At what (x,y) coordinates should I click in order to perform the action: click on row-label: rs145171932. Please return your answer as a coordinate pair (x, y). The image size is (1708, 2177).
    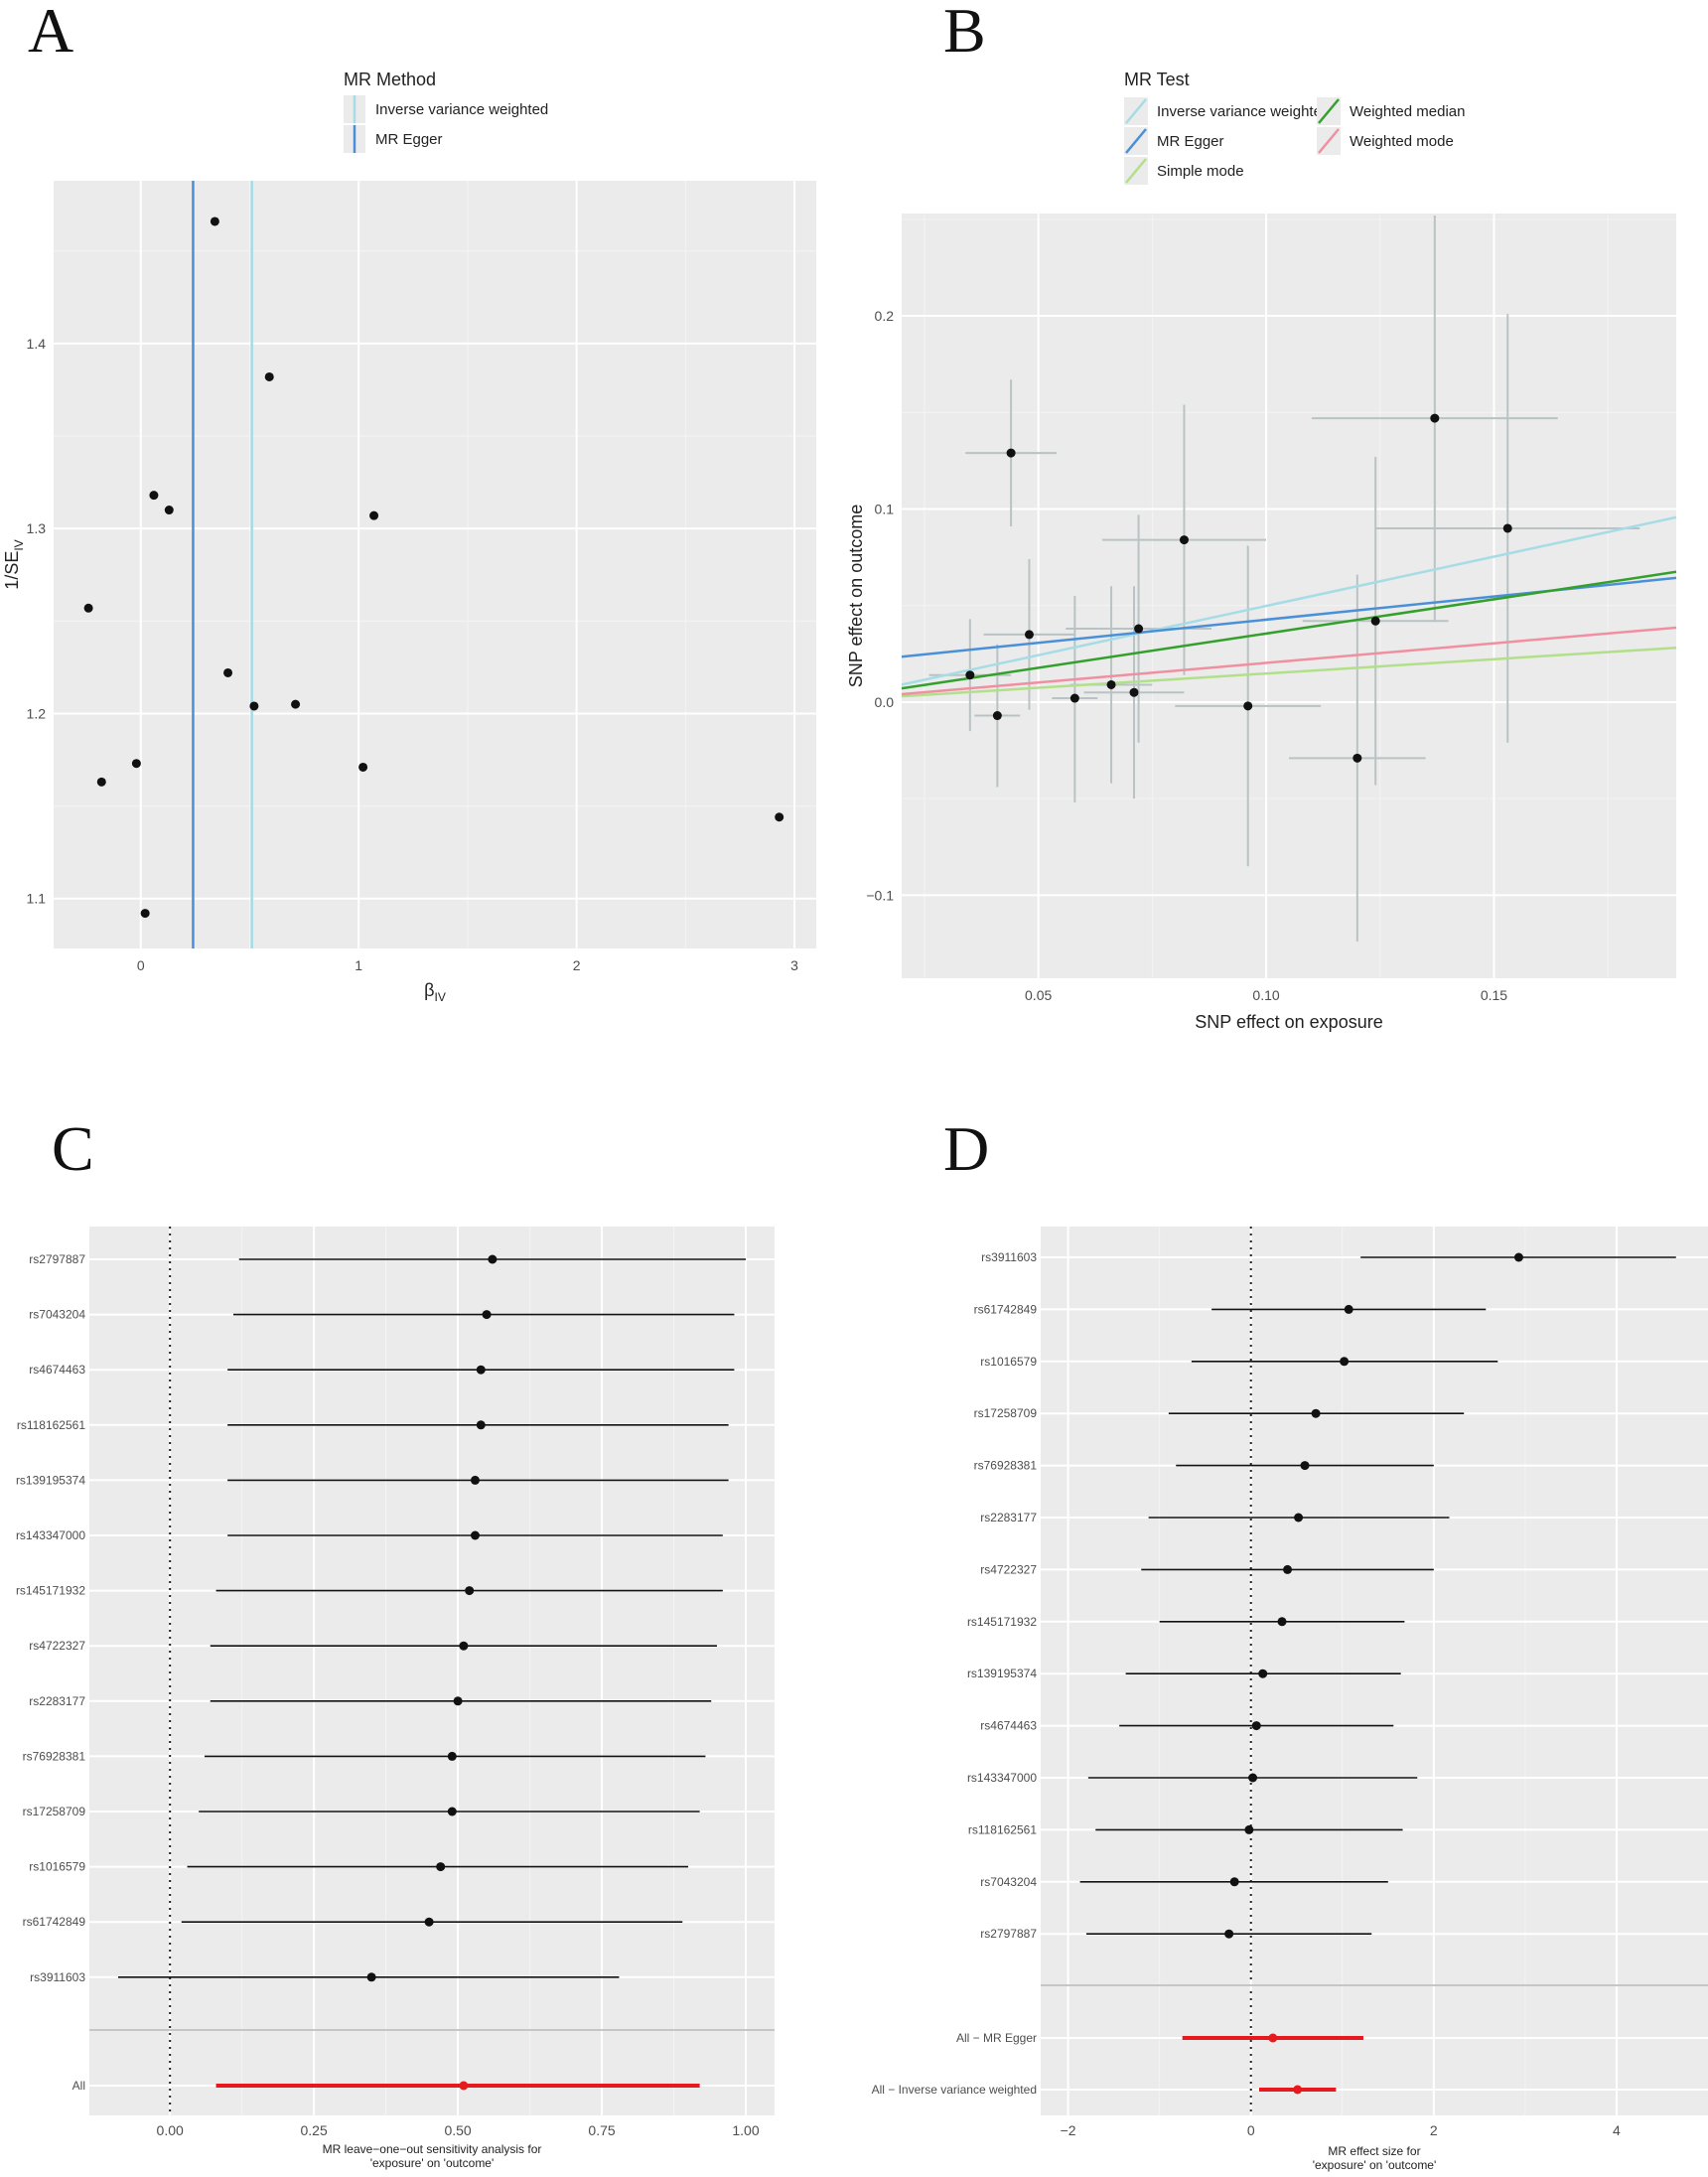
    Looking at the image, I should click on (50, 1591).